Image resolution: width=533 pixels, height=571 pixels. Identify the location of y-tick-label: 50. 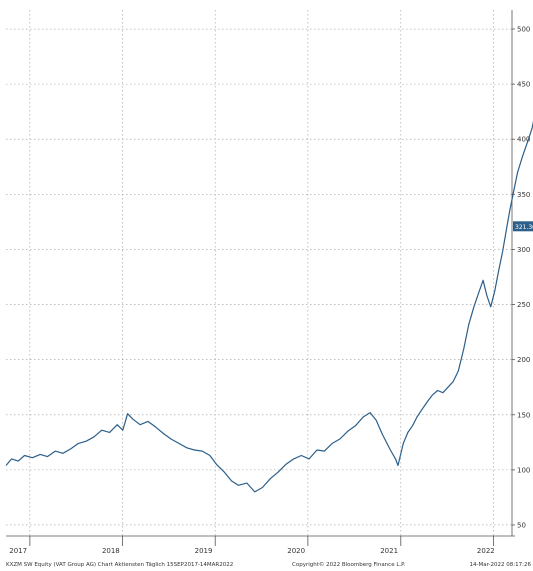
(521, 525).